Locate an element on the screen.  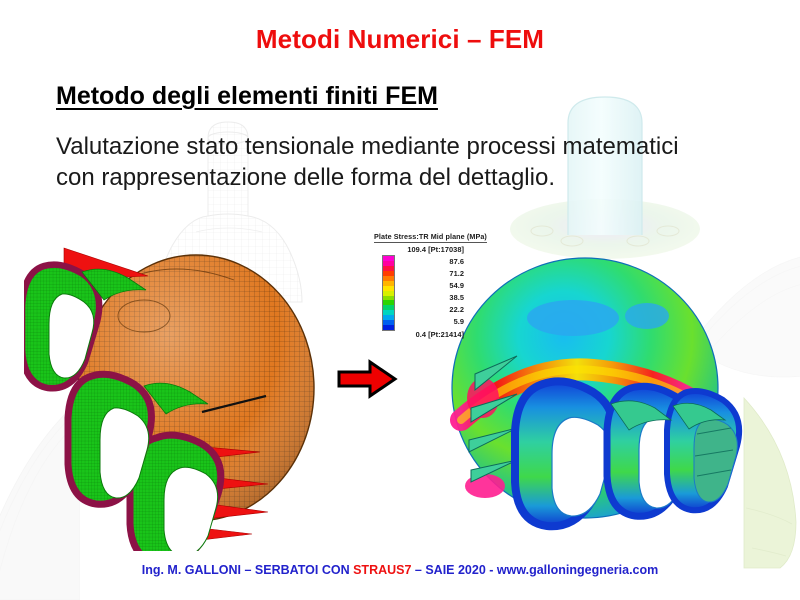
colorbar is located at coordinates (388, 293).